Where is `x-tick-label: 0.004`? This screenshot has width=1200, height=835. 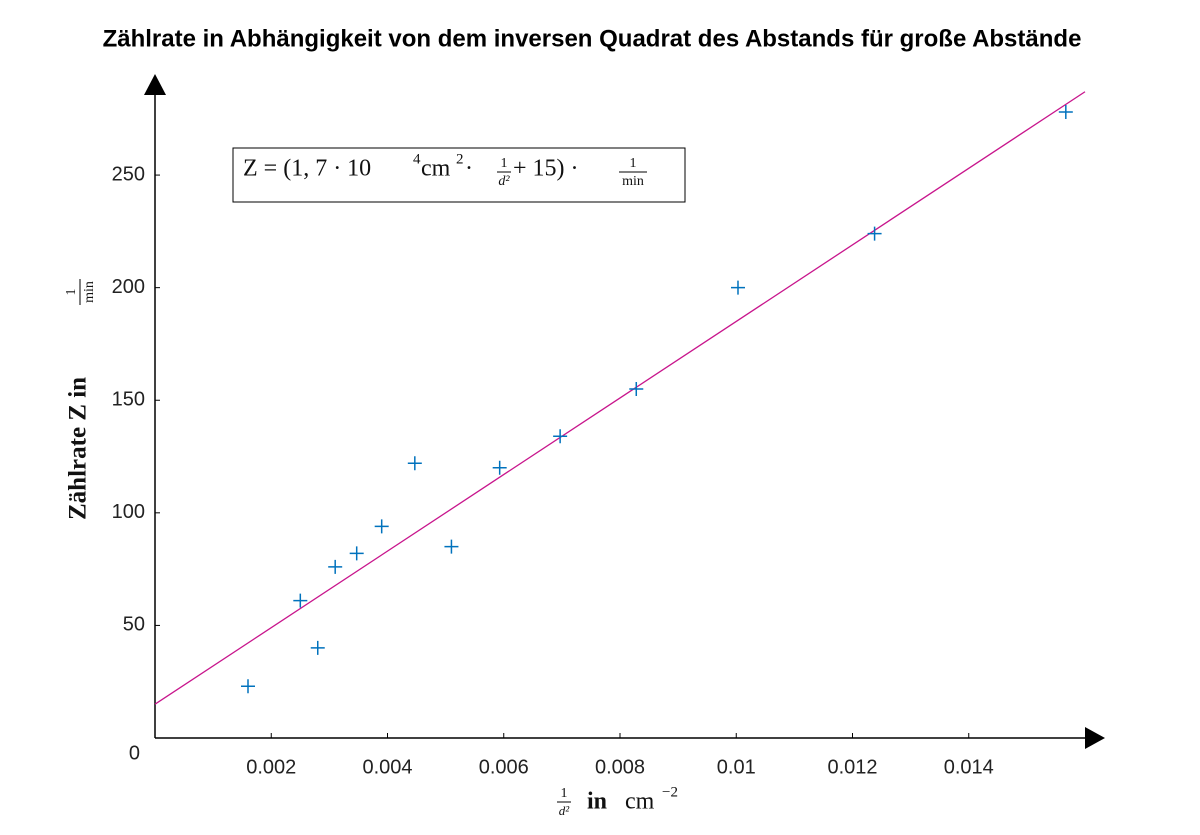
x-tick-label: 0.004 is located at coordinates (387, 767).